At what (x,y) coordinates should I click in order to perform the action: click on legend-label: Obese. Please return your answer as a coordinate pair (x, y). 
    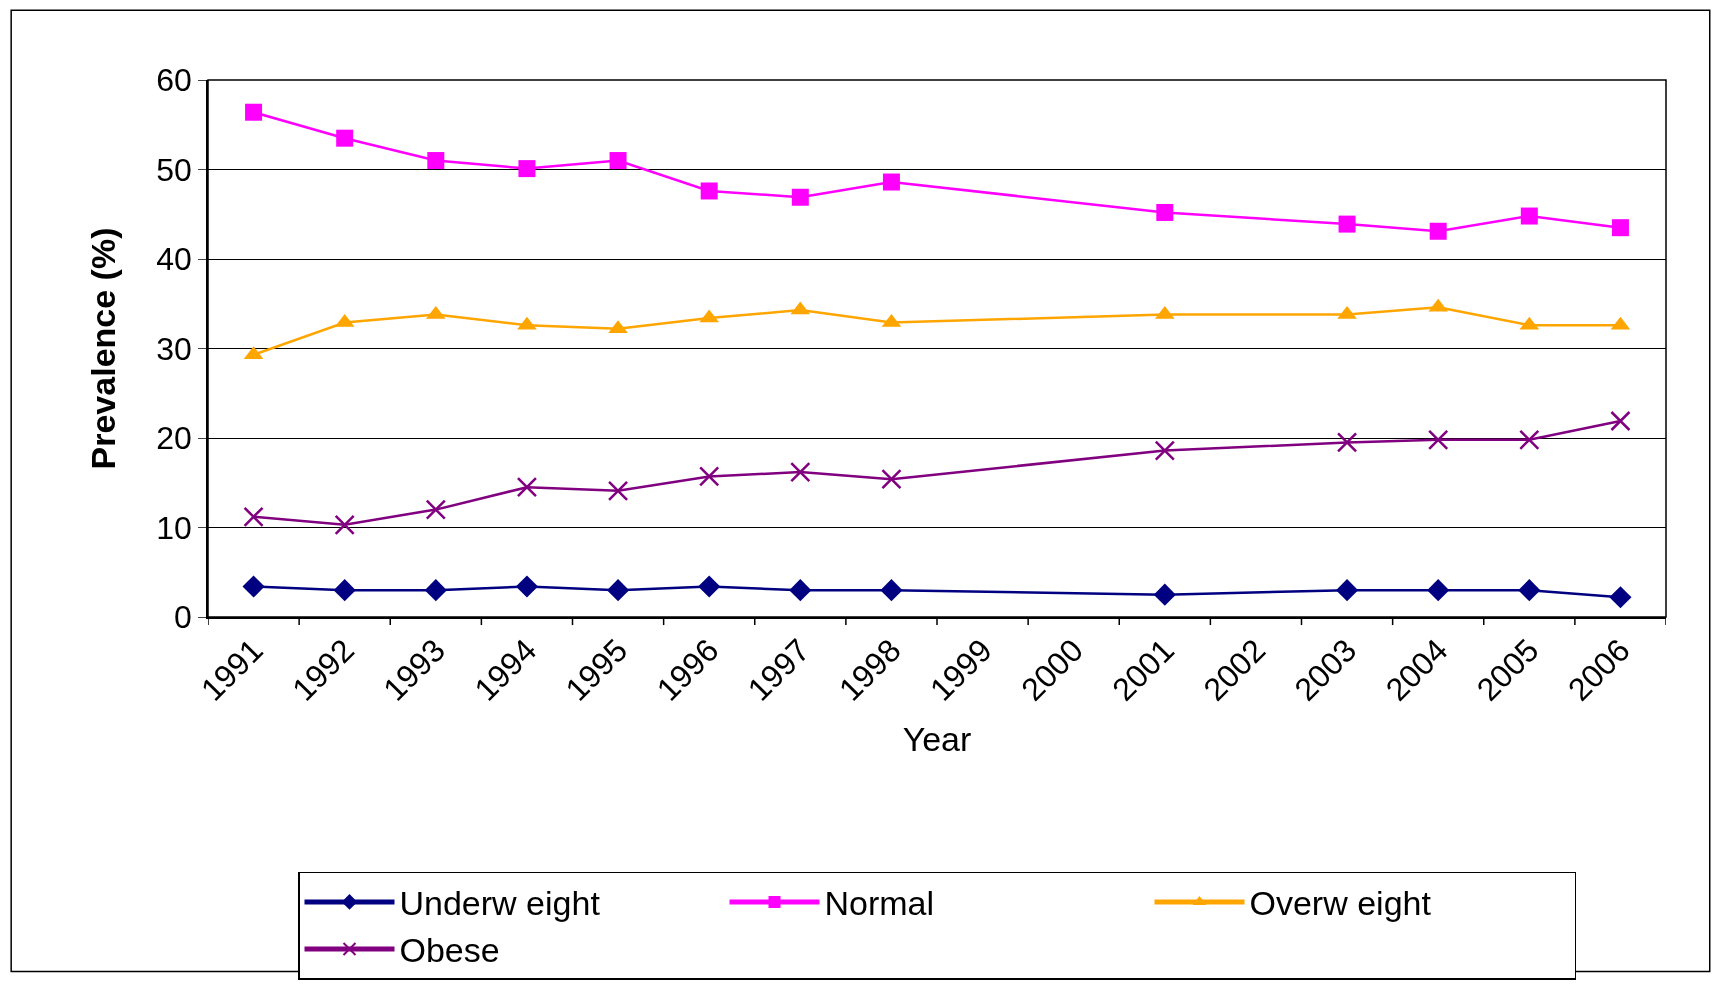
    Looking at the image, I should click on (449, 950).